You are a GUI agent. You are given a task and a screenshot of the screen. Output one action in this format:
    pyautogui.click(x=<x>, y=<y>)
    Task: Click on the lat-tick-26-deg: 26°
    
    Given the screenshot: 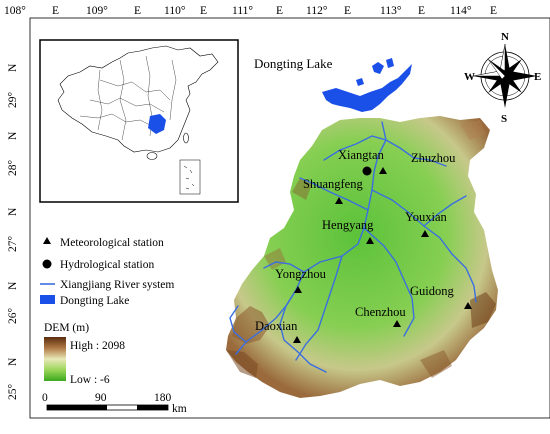 What is the action you would take?
    pyautogui.click(x=13, y=316)
    